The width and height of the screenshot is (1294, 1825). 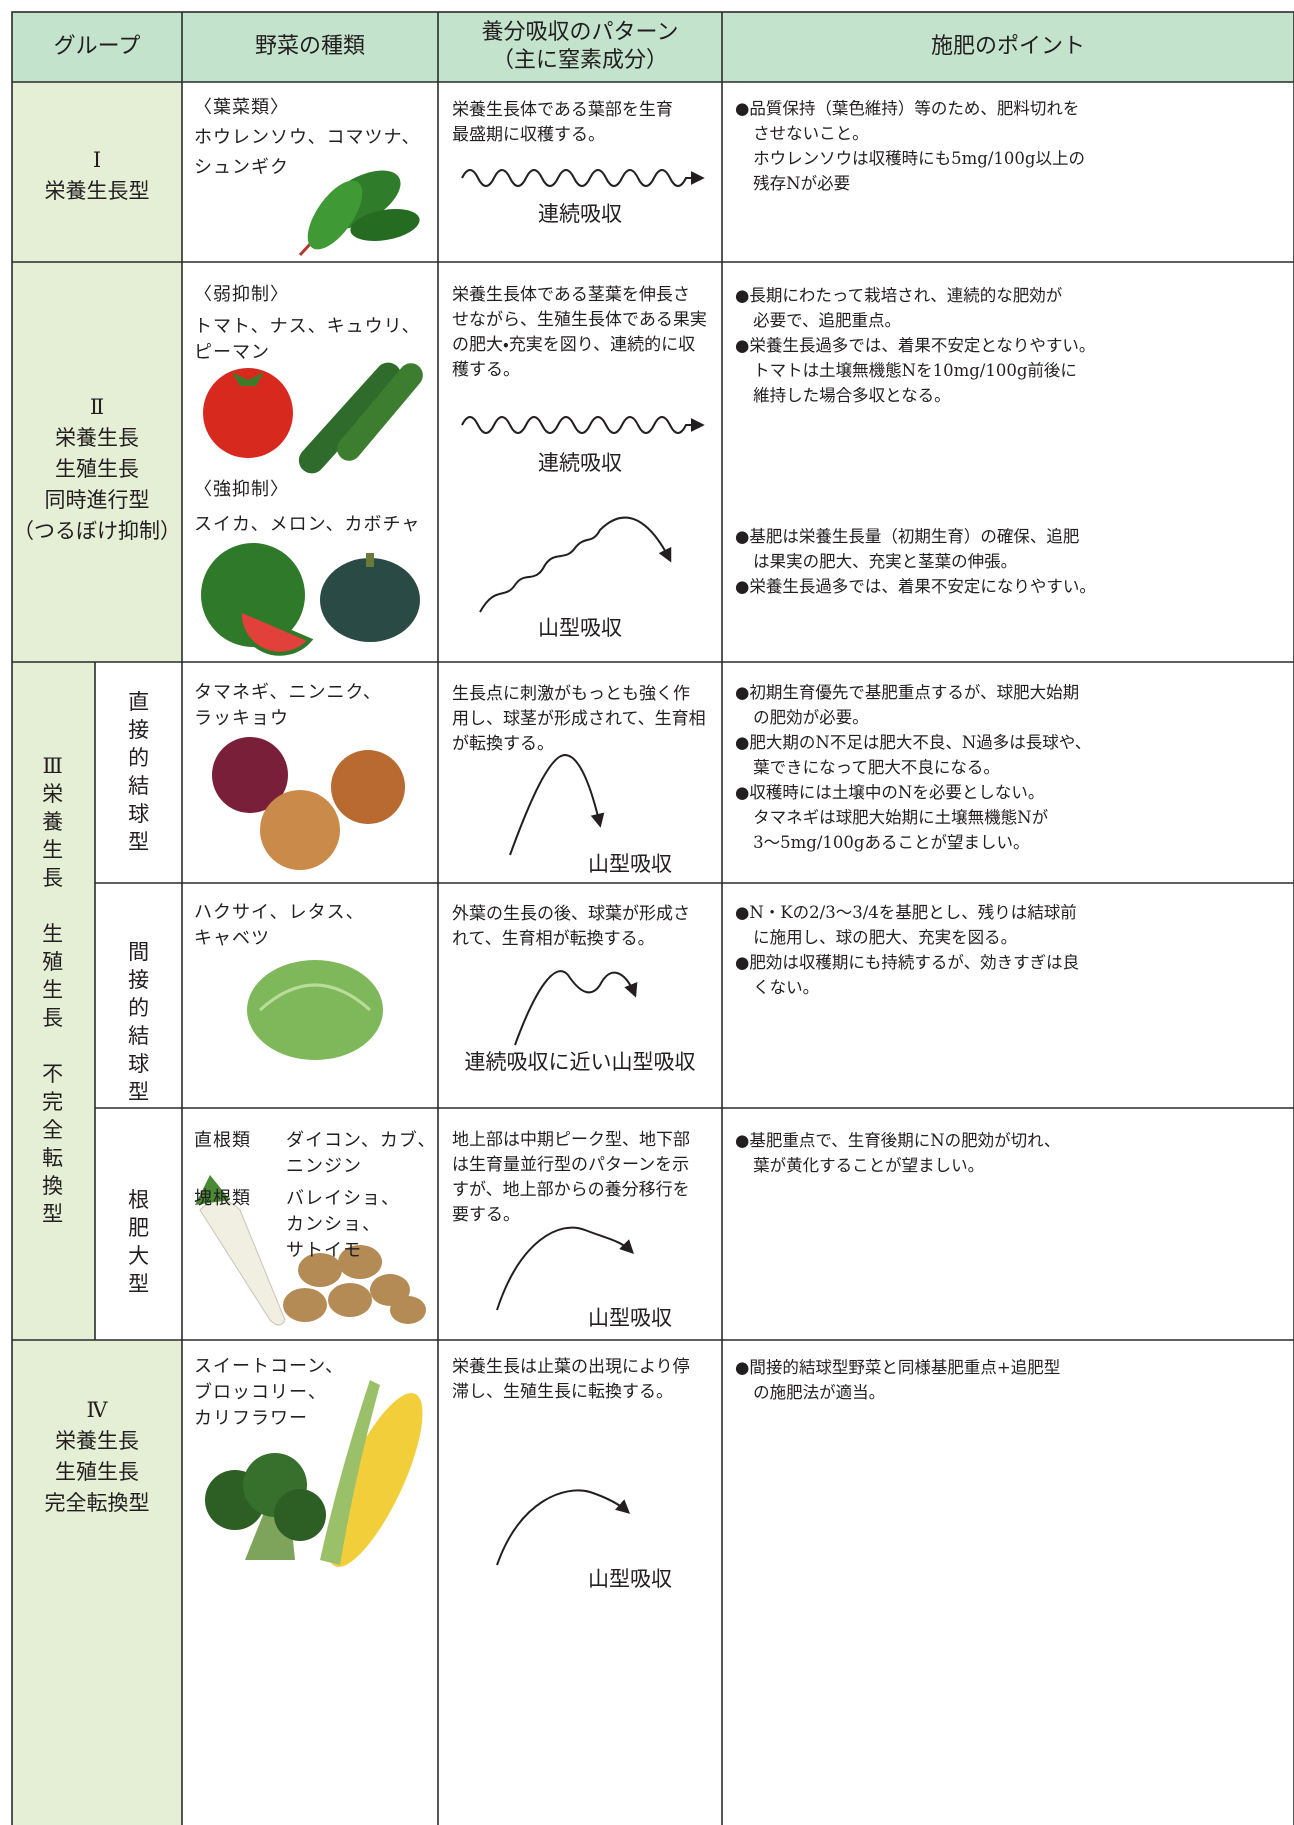 What do you see at coordinates (53, 822) in the screenshot?
I see `group-label-part: Ⅲ栄養生長` at bounding box center [53, 822].